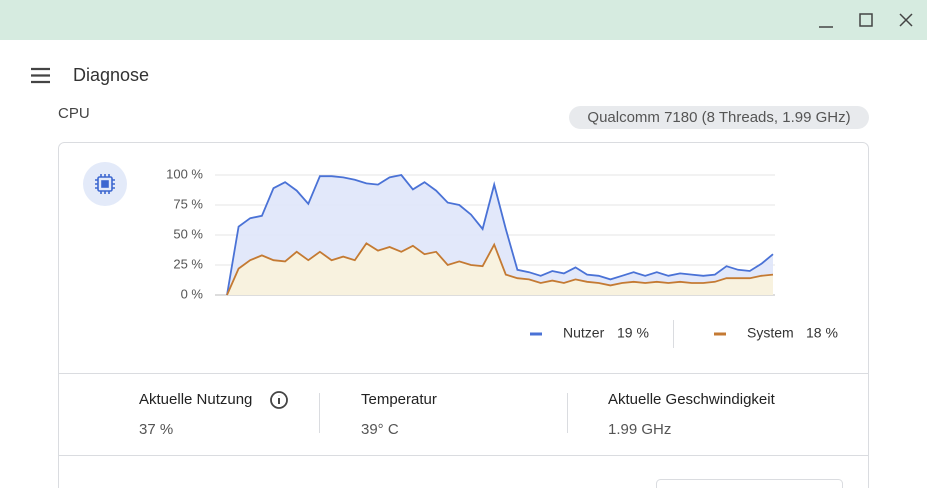 The width and height of the screenshot is (927, 493). I want to click on maximize-button, so click(866, 20).